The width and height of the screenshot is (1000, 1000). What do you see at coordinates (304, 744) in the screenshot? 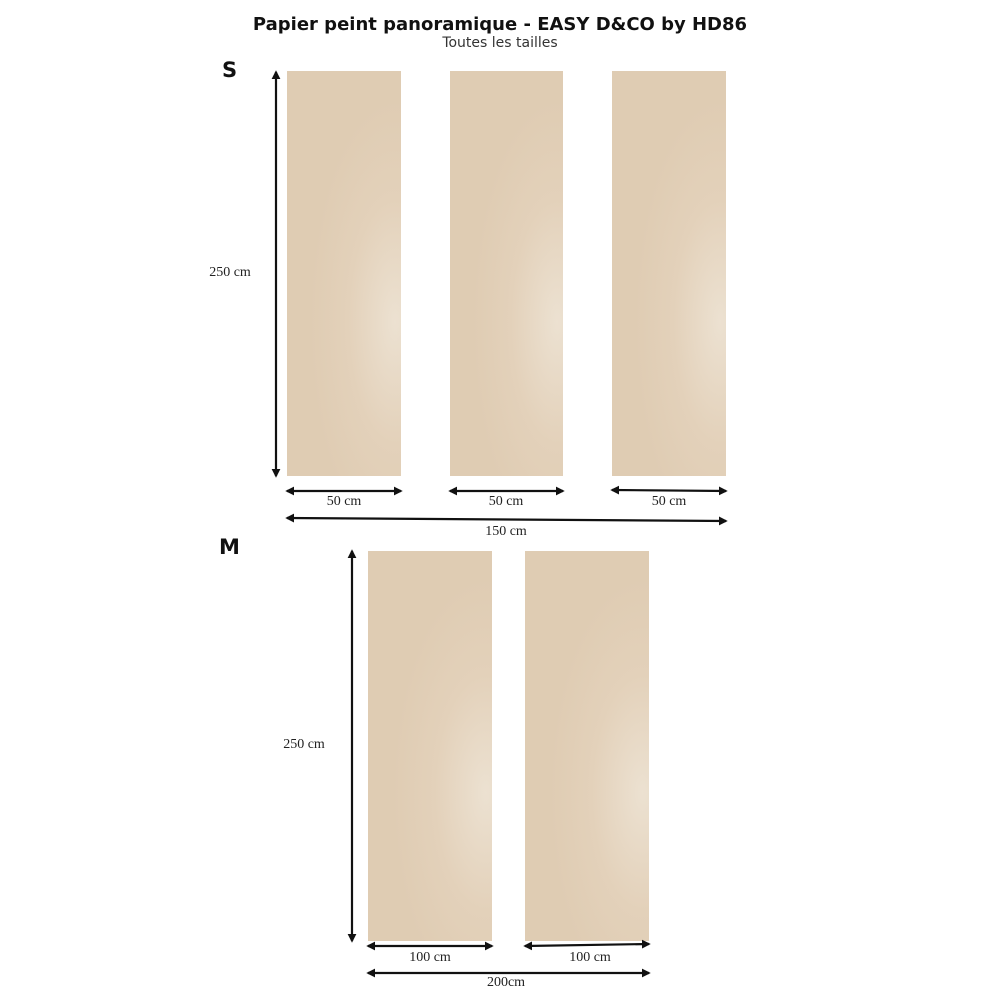
I see `size-m-height-label: 250 cm` at bounding box center [304, 744].